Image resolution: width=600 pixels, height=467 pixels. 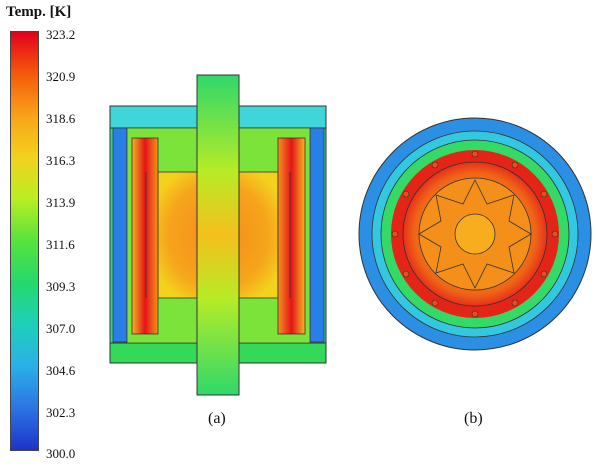 I want to click on shaft-section, so click(x=475, y=234).